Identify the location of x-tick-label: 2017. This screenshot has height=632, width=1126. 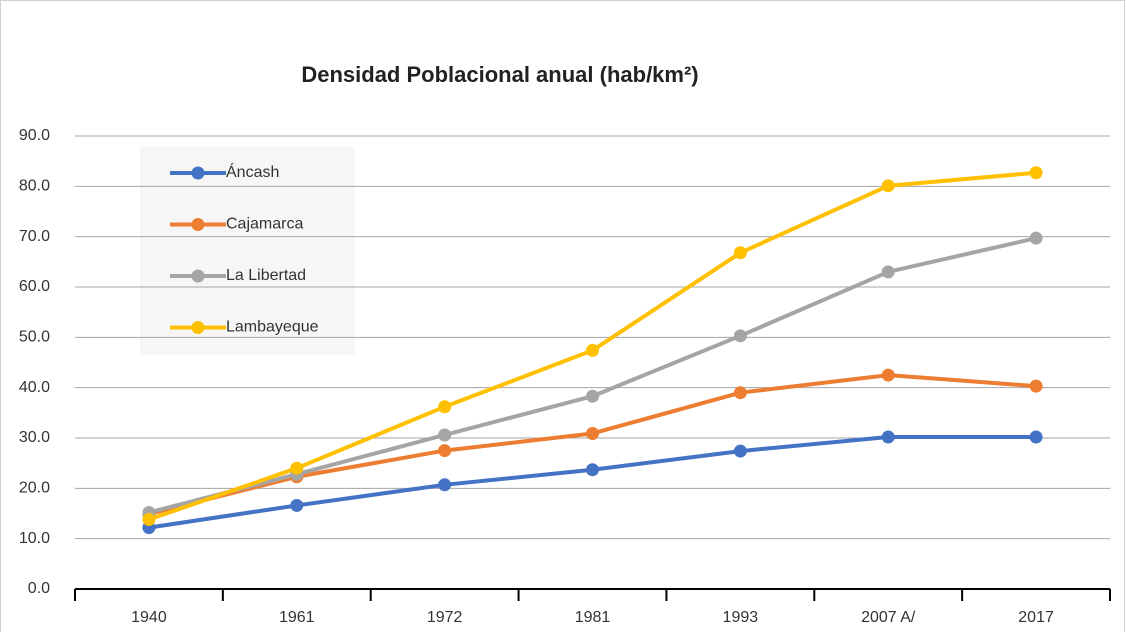
(1036, 617).